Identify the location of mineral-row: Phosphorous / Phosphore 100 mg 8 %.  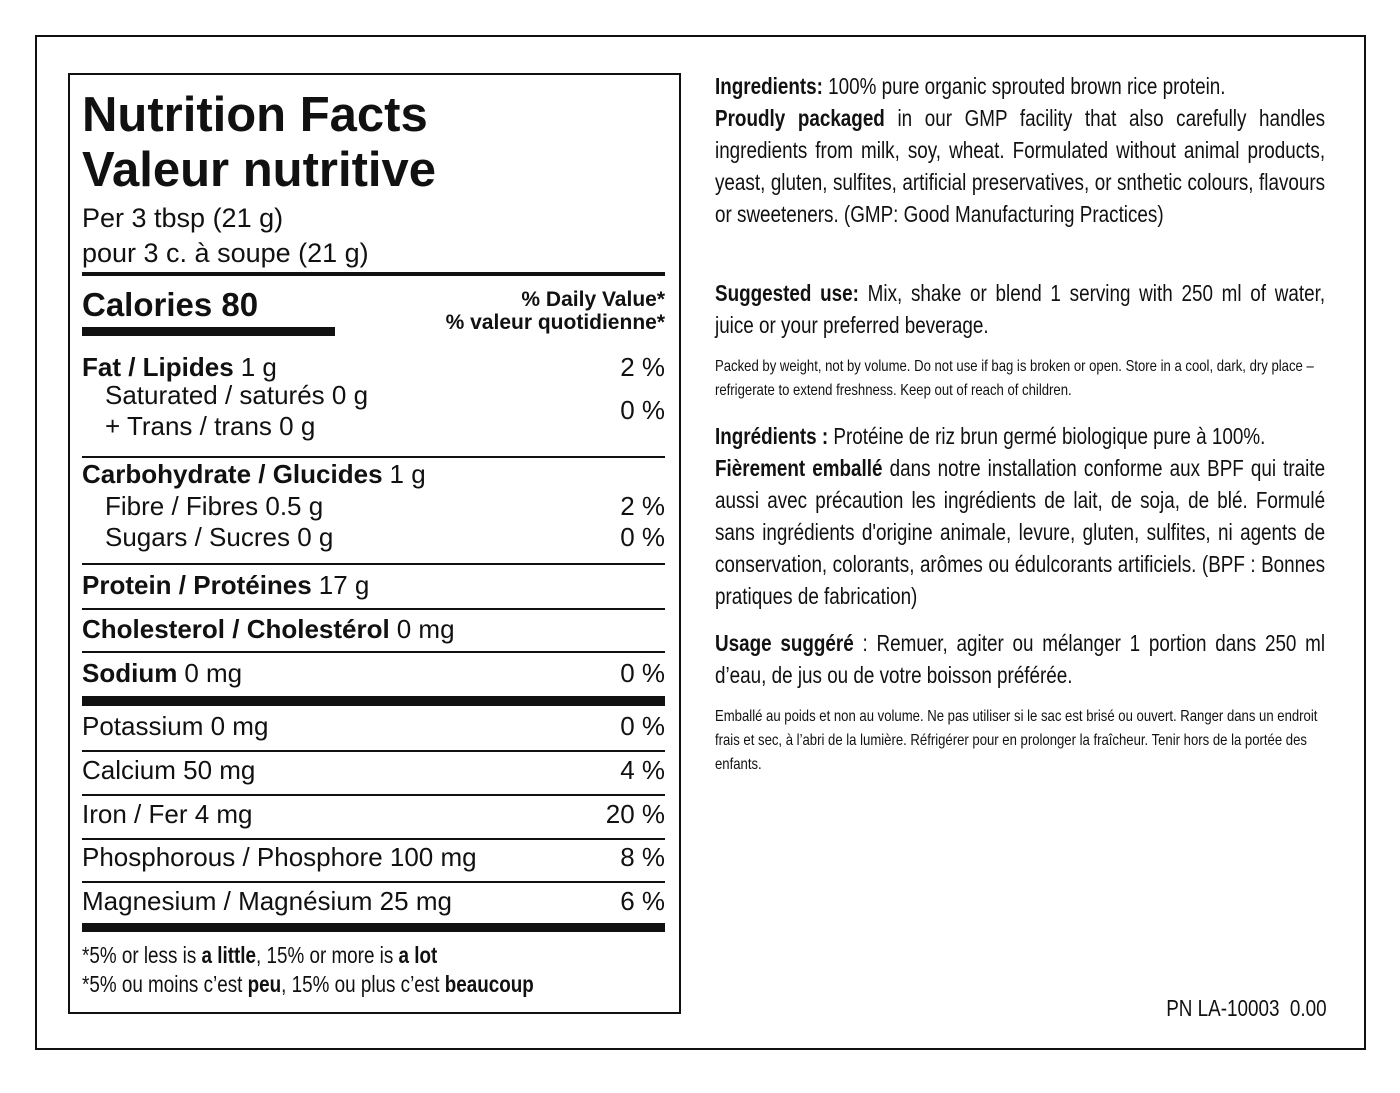
(373, 857).